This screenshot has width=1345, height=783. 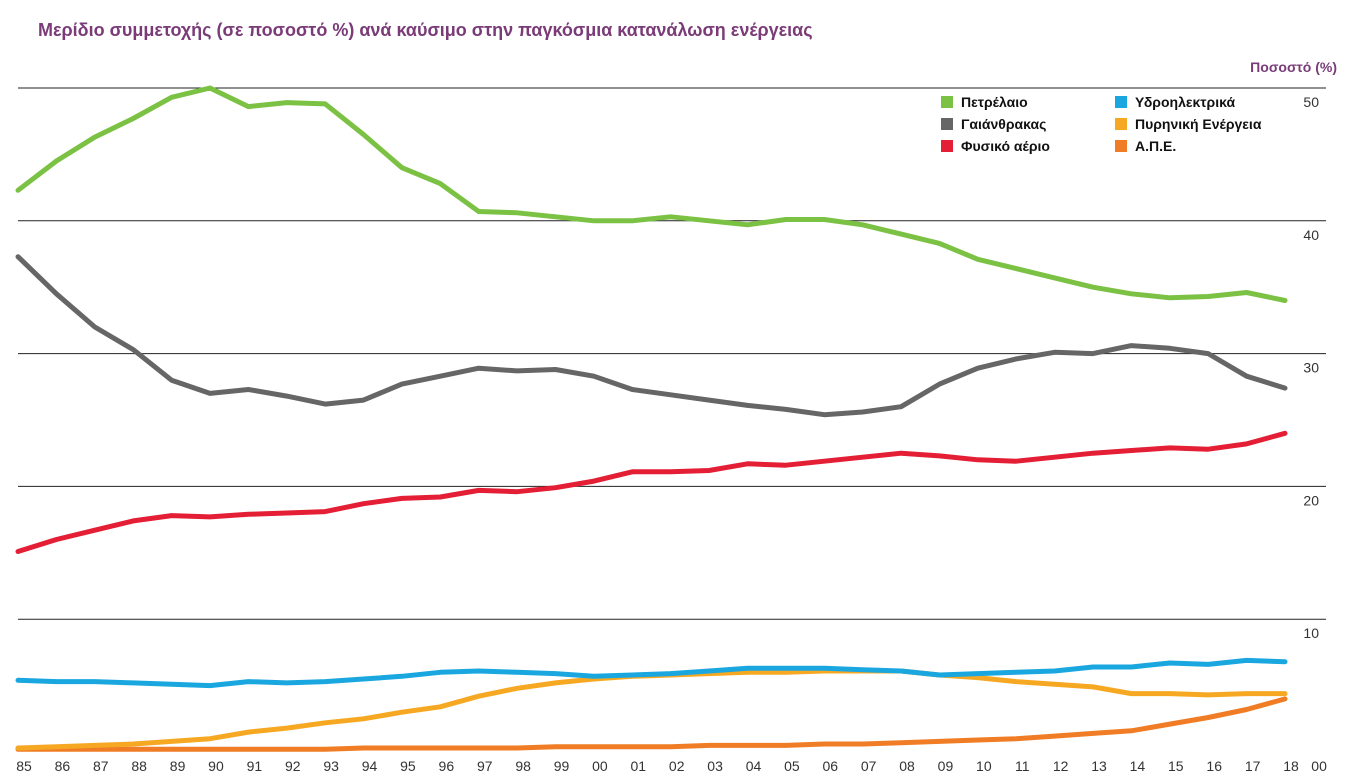 What do you see at coordinates (101, 766) in the screenshot?
I see `x-tick-87: 87` at bounding box center [101, 766].